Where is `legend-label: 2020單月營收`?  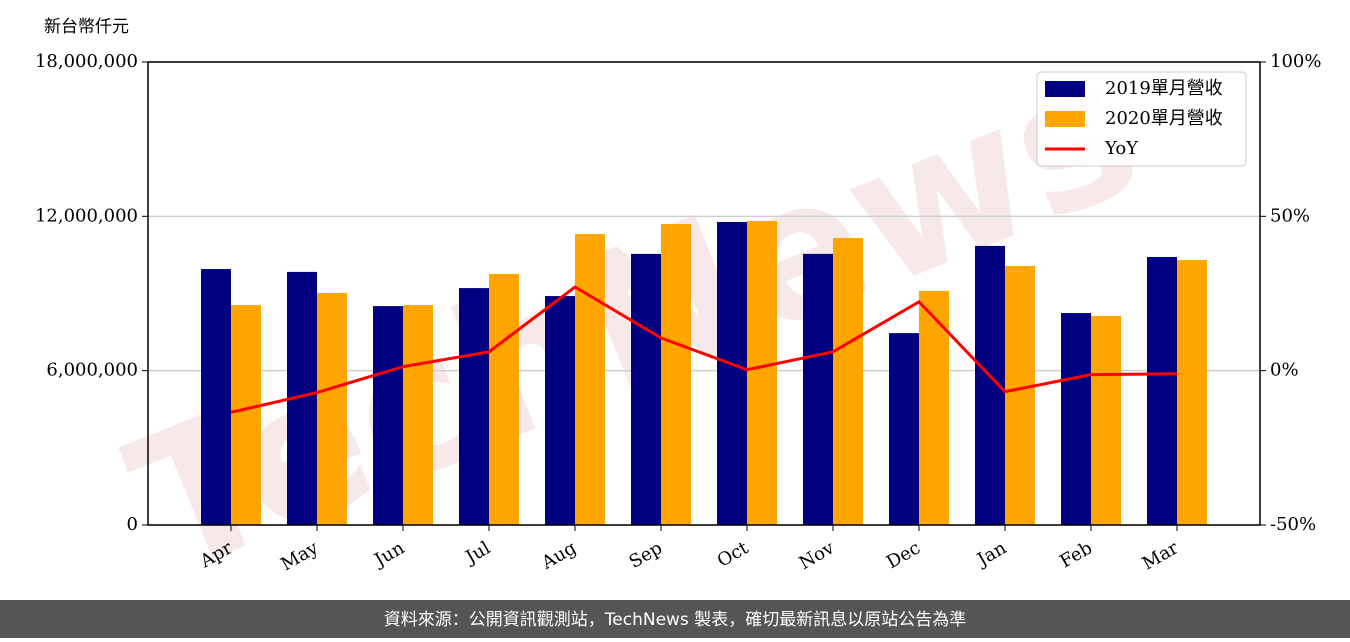 legend-label: 2020單月營收 is located at coordinates (1164, 118).